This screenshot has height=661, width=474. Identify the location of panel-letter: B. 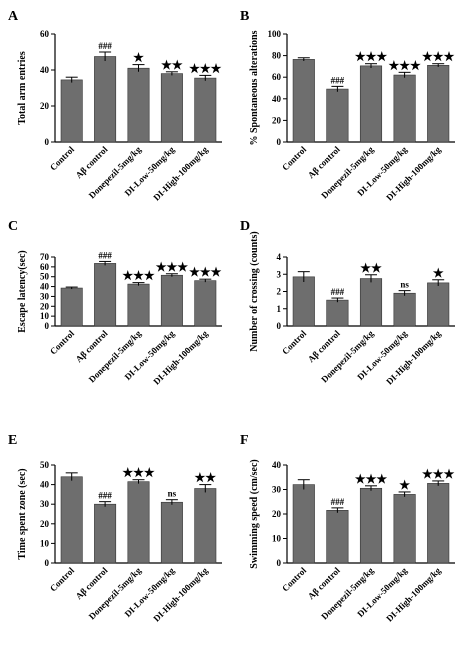
(244, 16).